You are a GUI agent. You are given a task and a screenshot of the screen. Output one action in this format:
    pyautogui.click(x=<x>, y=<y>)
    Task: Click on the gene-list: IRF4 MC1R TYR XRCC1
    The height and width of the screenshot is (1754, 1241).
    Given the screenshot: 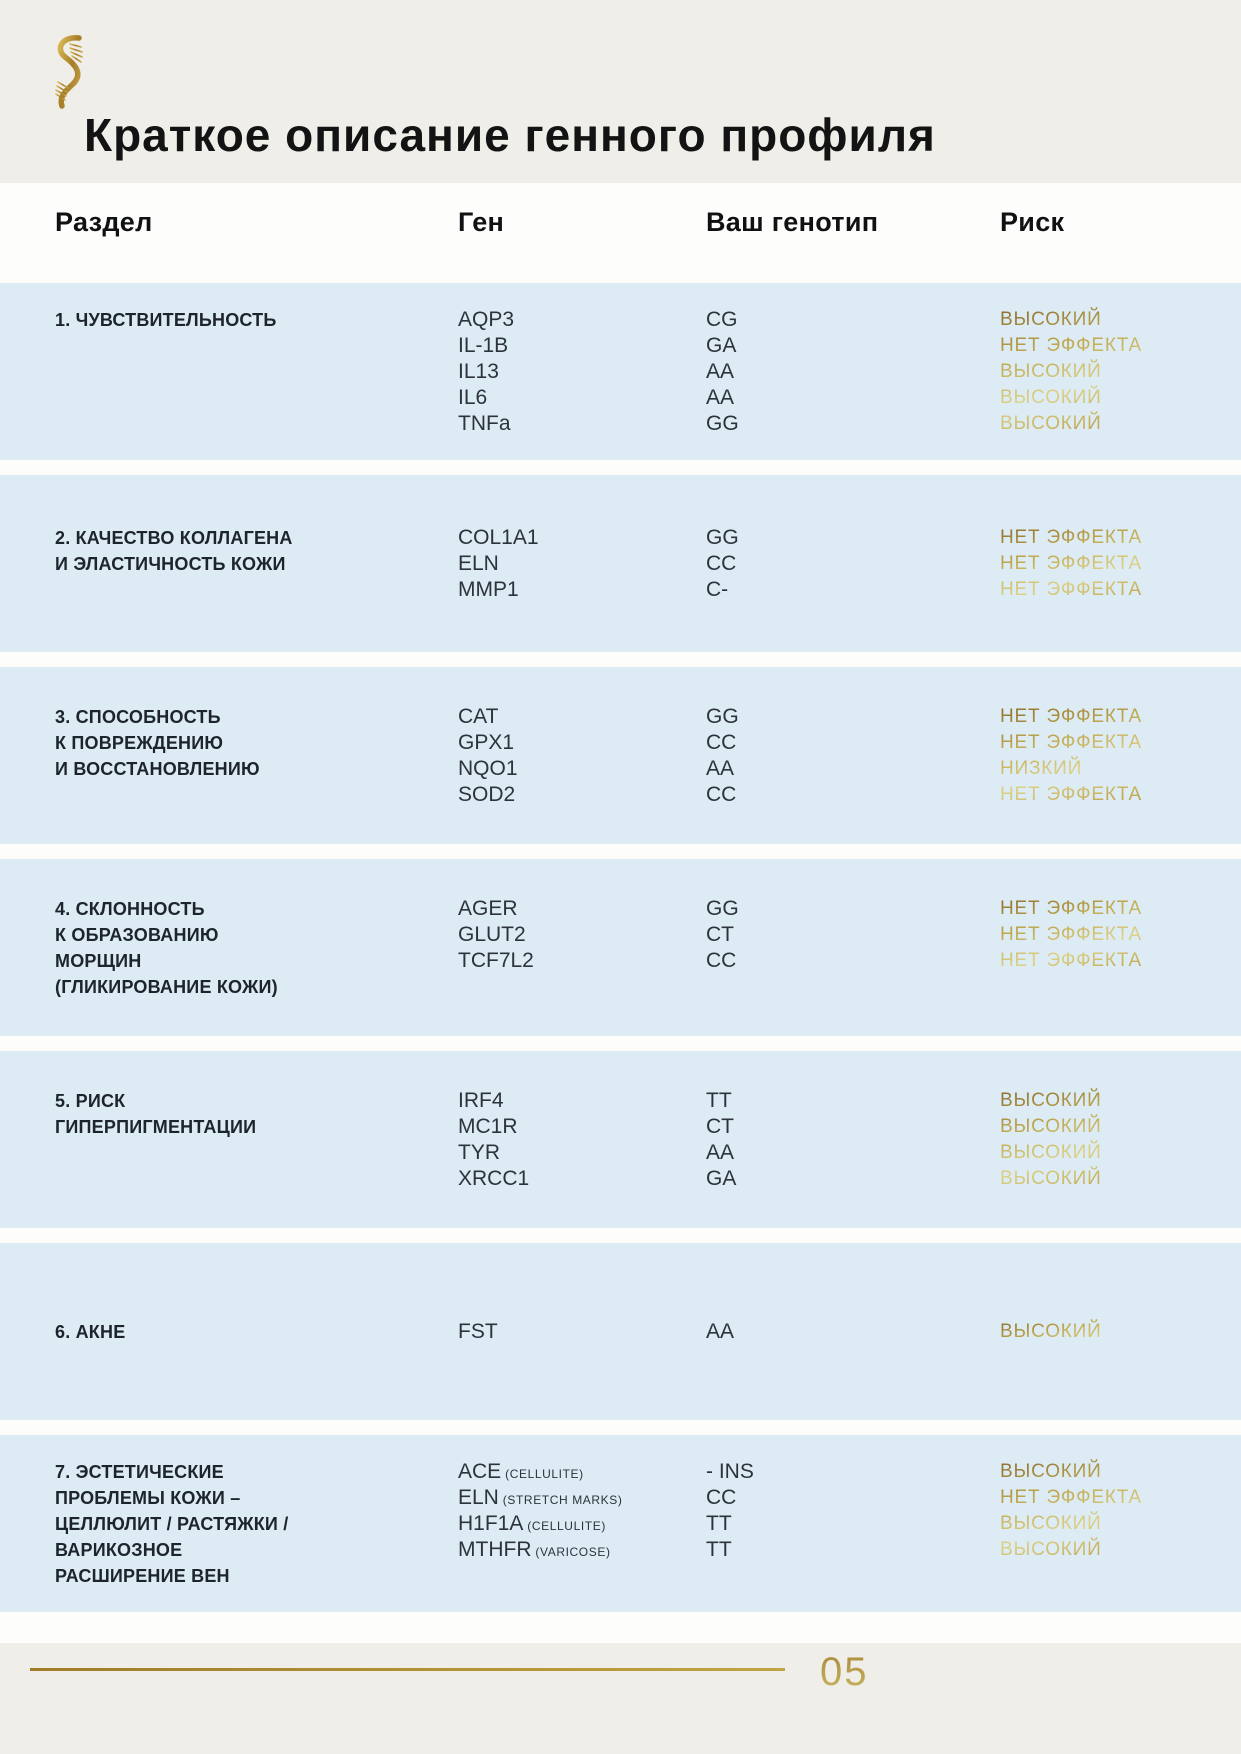 What is the action you would take?
    pyautogui.click(x=582, y=1140)
    